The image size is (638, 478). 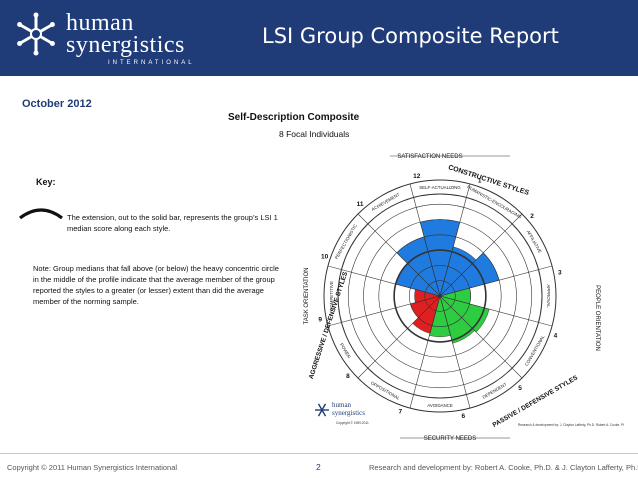 What do you see at coordinates (36, 34) in the screenshot?
I see `snowflake-logo-icon` at bounding box center [36, 34].